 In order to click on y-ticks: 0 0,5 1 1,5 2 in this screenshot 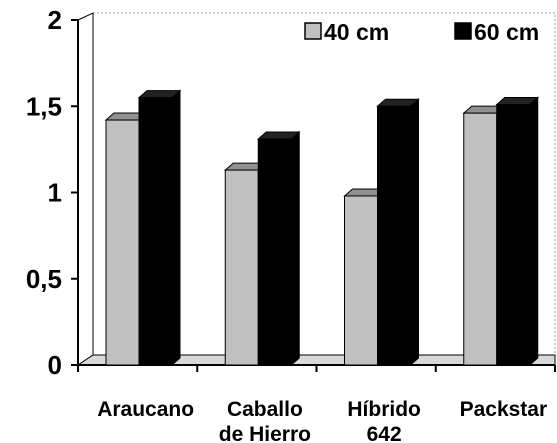, I will do `click(52, 192)`.